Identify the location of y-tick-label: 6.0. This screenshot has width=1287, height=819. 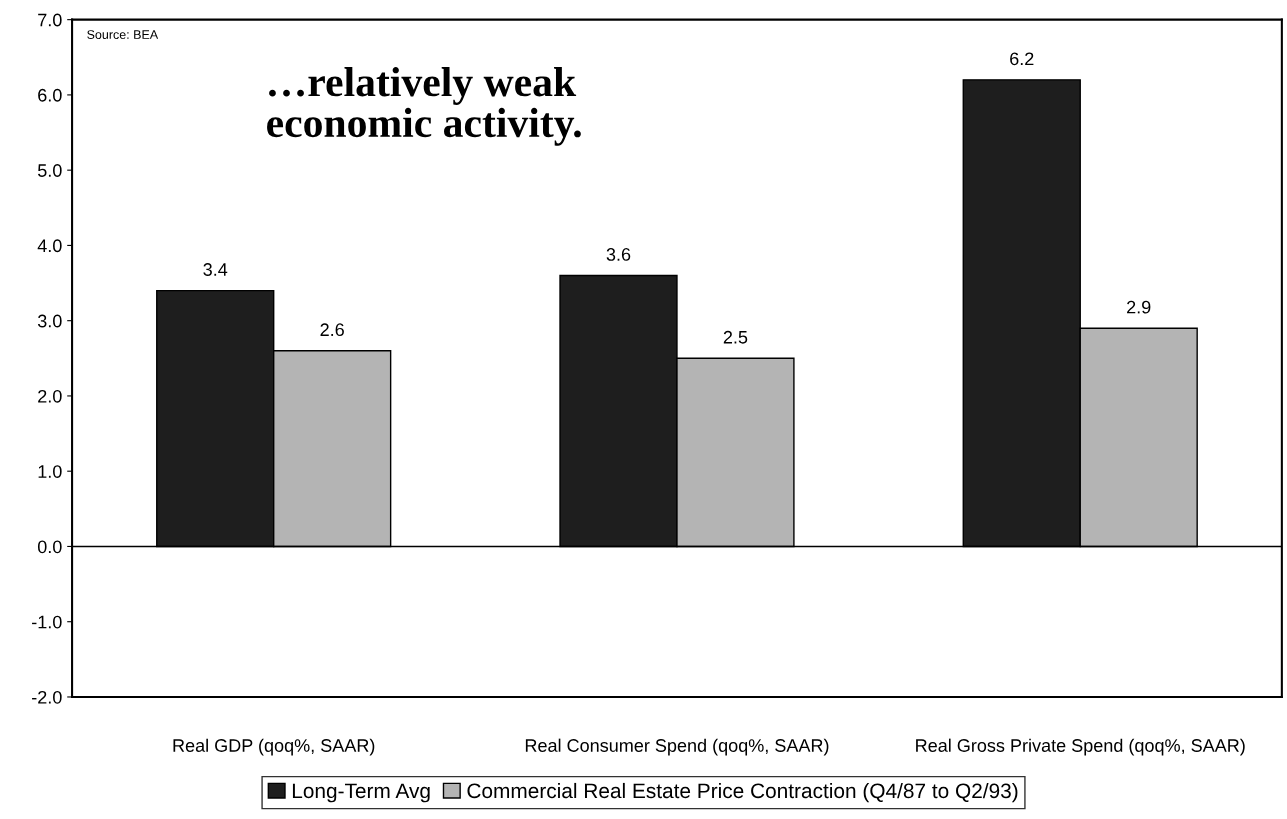
(50, 95).